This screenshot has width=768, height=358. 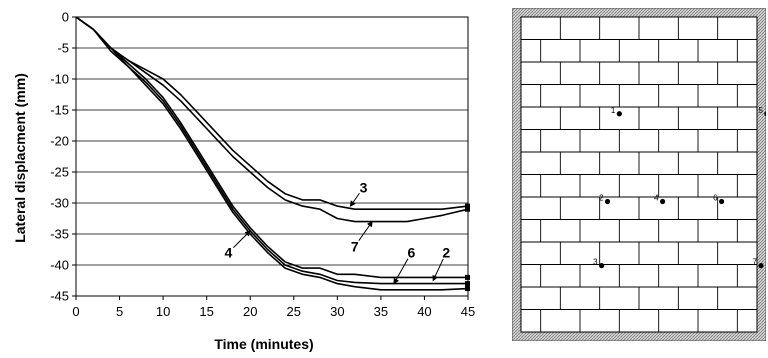 I want to click on measurement-point-label-5: 5, so click(x=760, y=110).